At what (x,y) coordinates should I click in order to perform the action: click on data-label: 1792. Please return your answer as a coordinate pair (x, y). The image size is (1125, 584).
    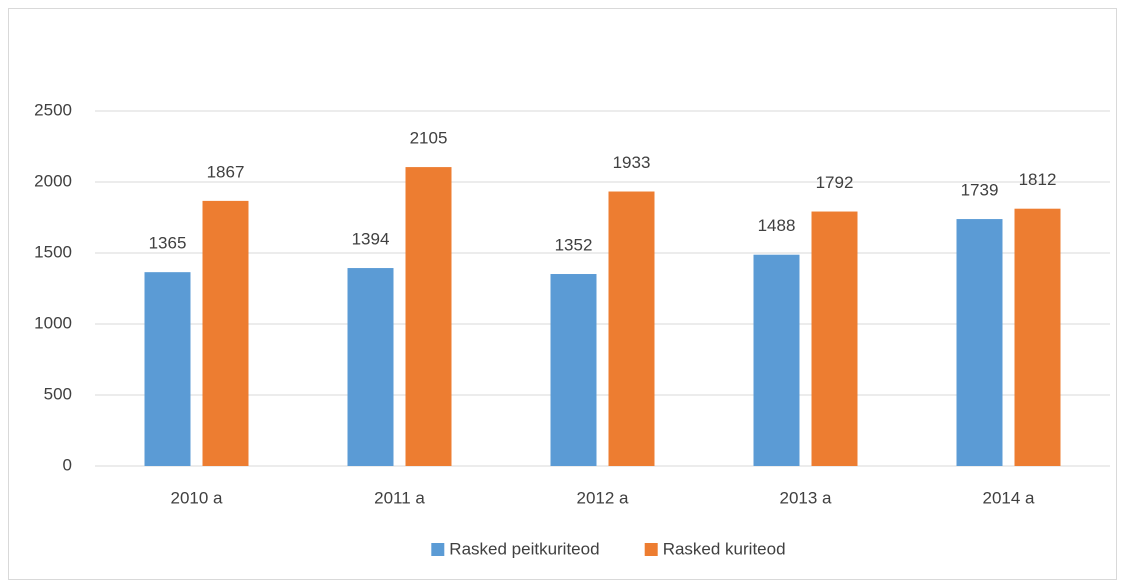
    Looking at the image, I should click on (835, 182).